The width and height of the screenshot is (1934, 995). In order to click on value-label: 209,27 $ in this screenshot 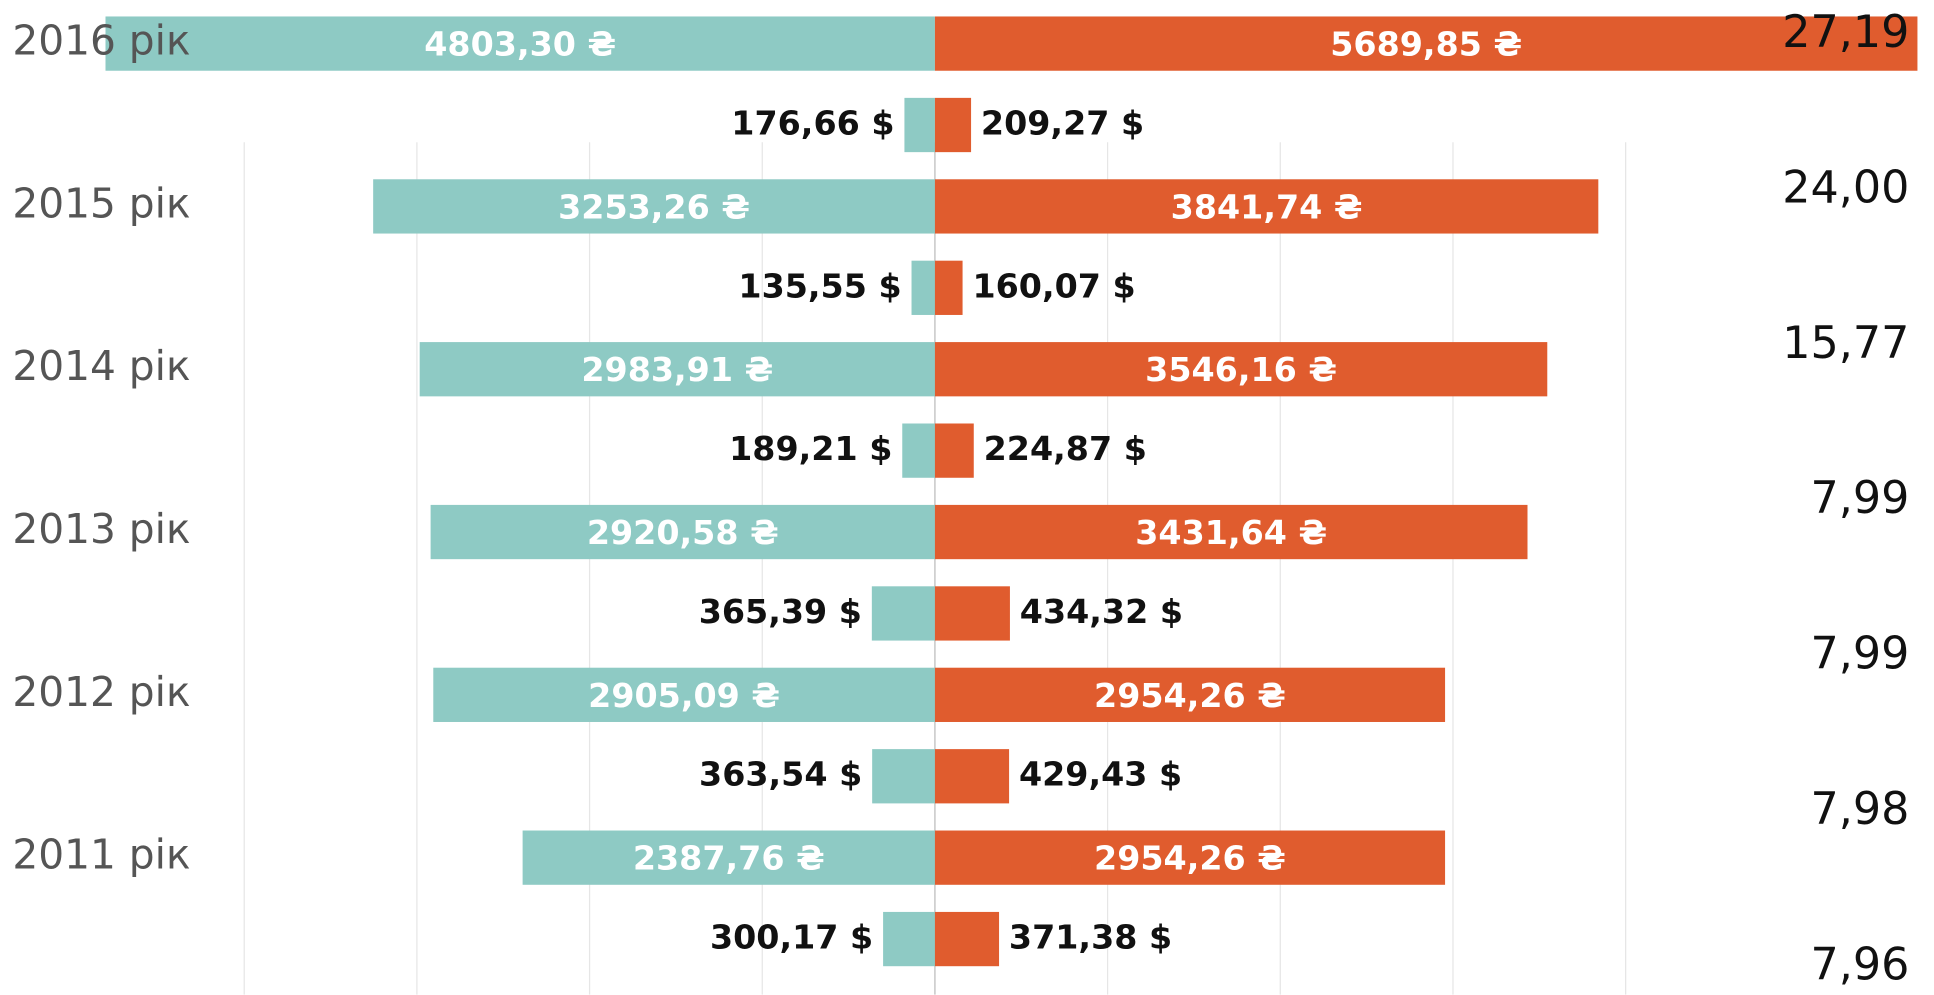, I will do `click(1062, 123)`.